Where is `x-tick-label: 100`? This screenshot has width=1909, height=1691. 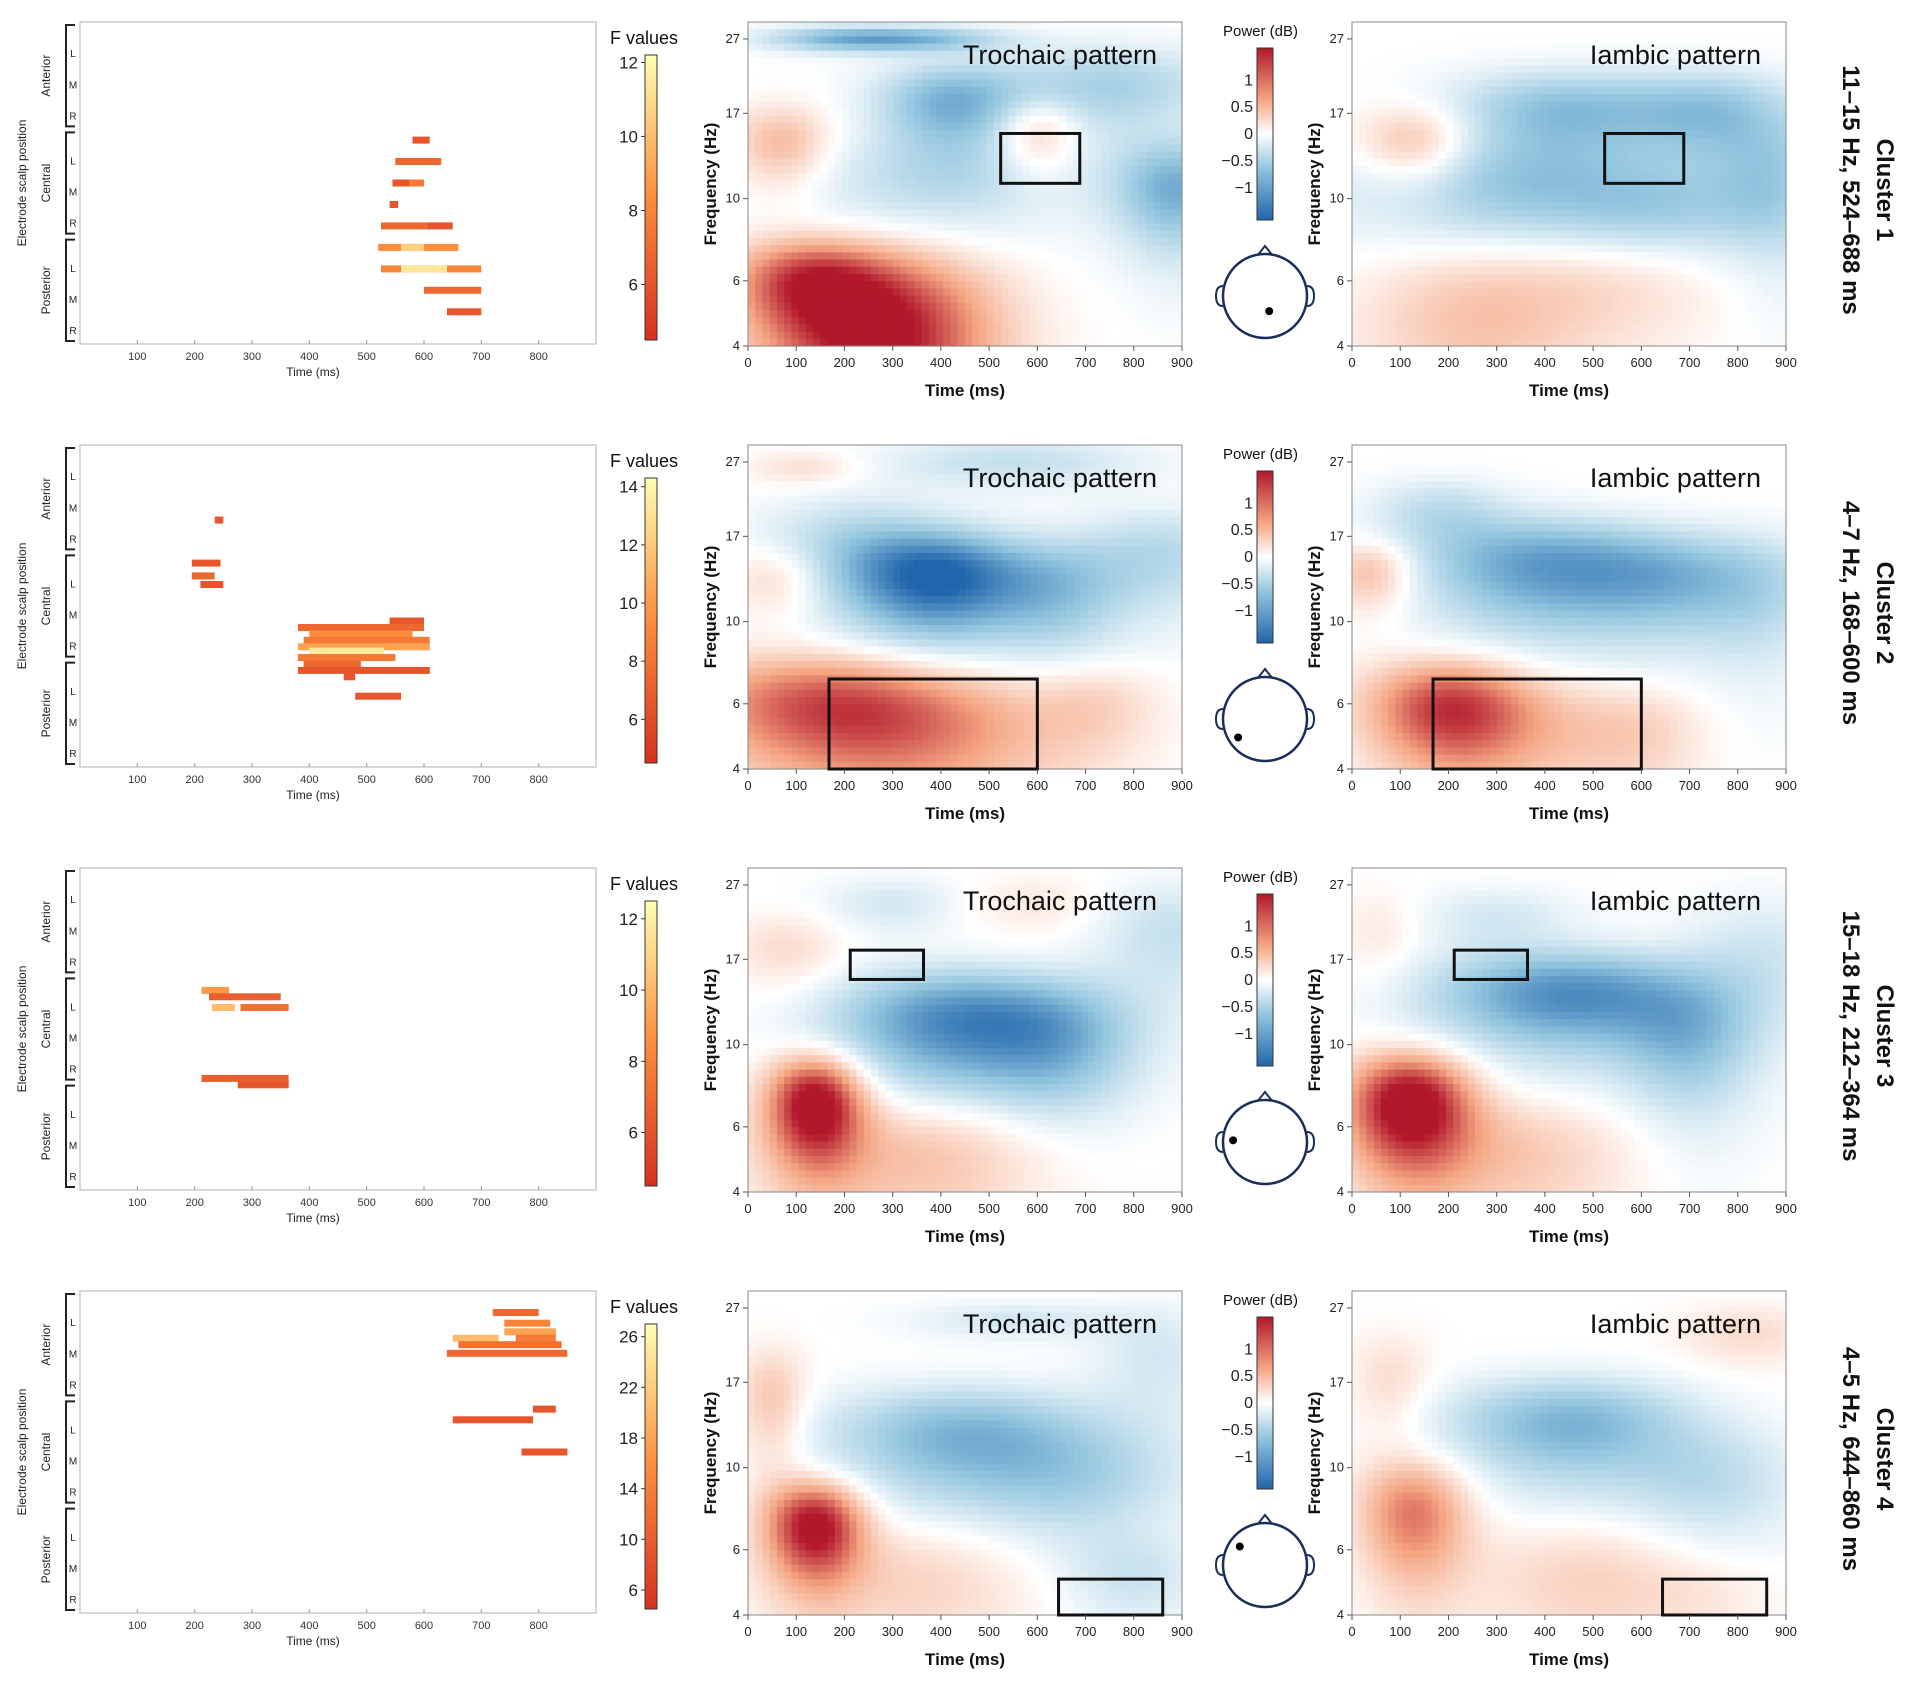 x-tick-label: 100 is located at coordinates (137, 357).